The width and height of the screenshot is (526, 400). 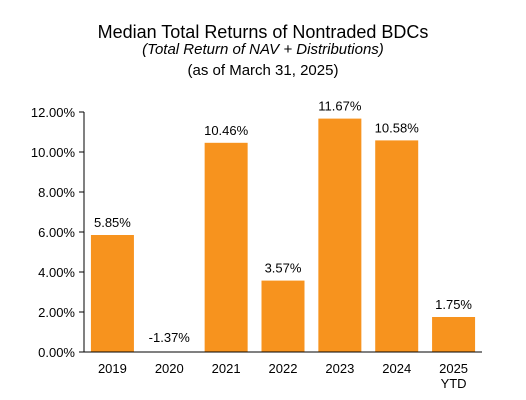 What do you see at coordinates (56, 272) in the screenshot?
I see `y-tick-label: 4.00%` at bounding box center [56, 272].